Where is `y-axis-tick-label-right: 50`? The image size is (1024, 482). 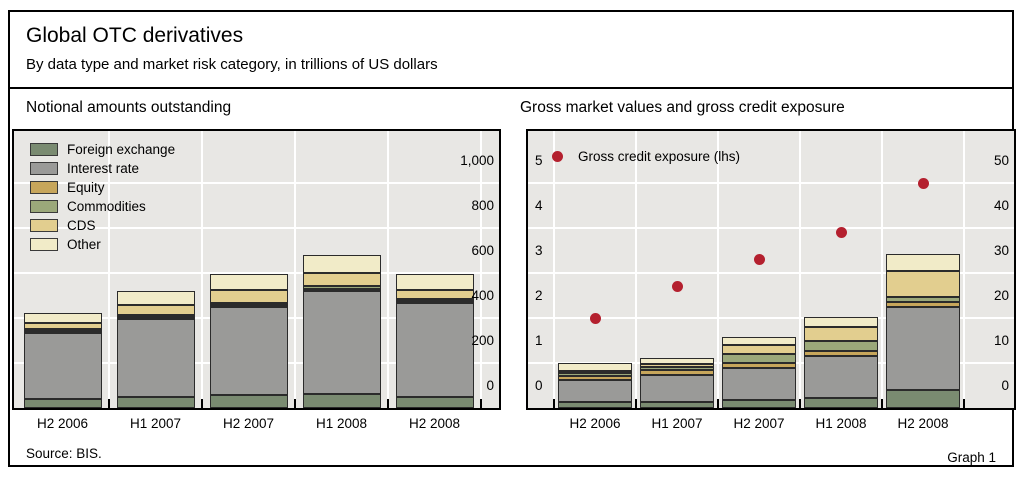
y-axis-tick-label-right: 50 is located at coordinates (1001, 160).